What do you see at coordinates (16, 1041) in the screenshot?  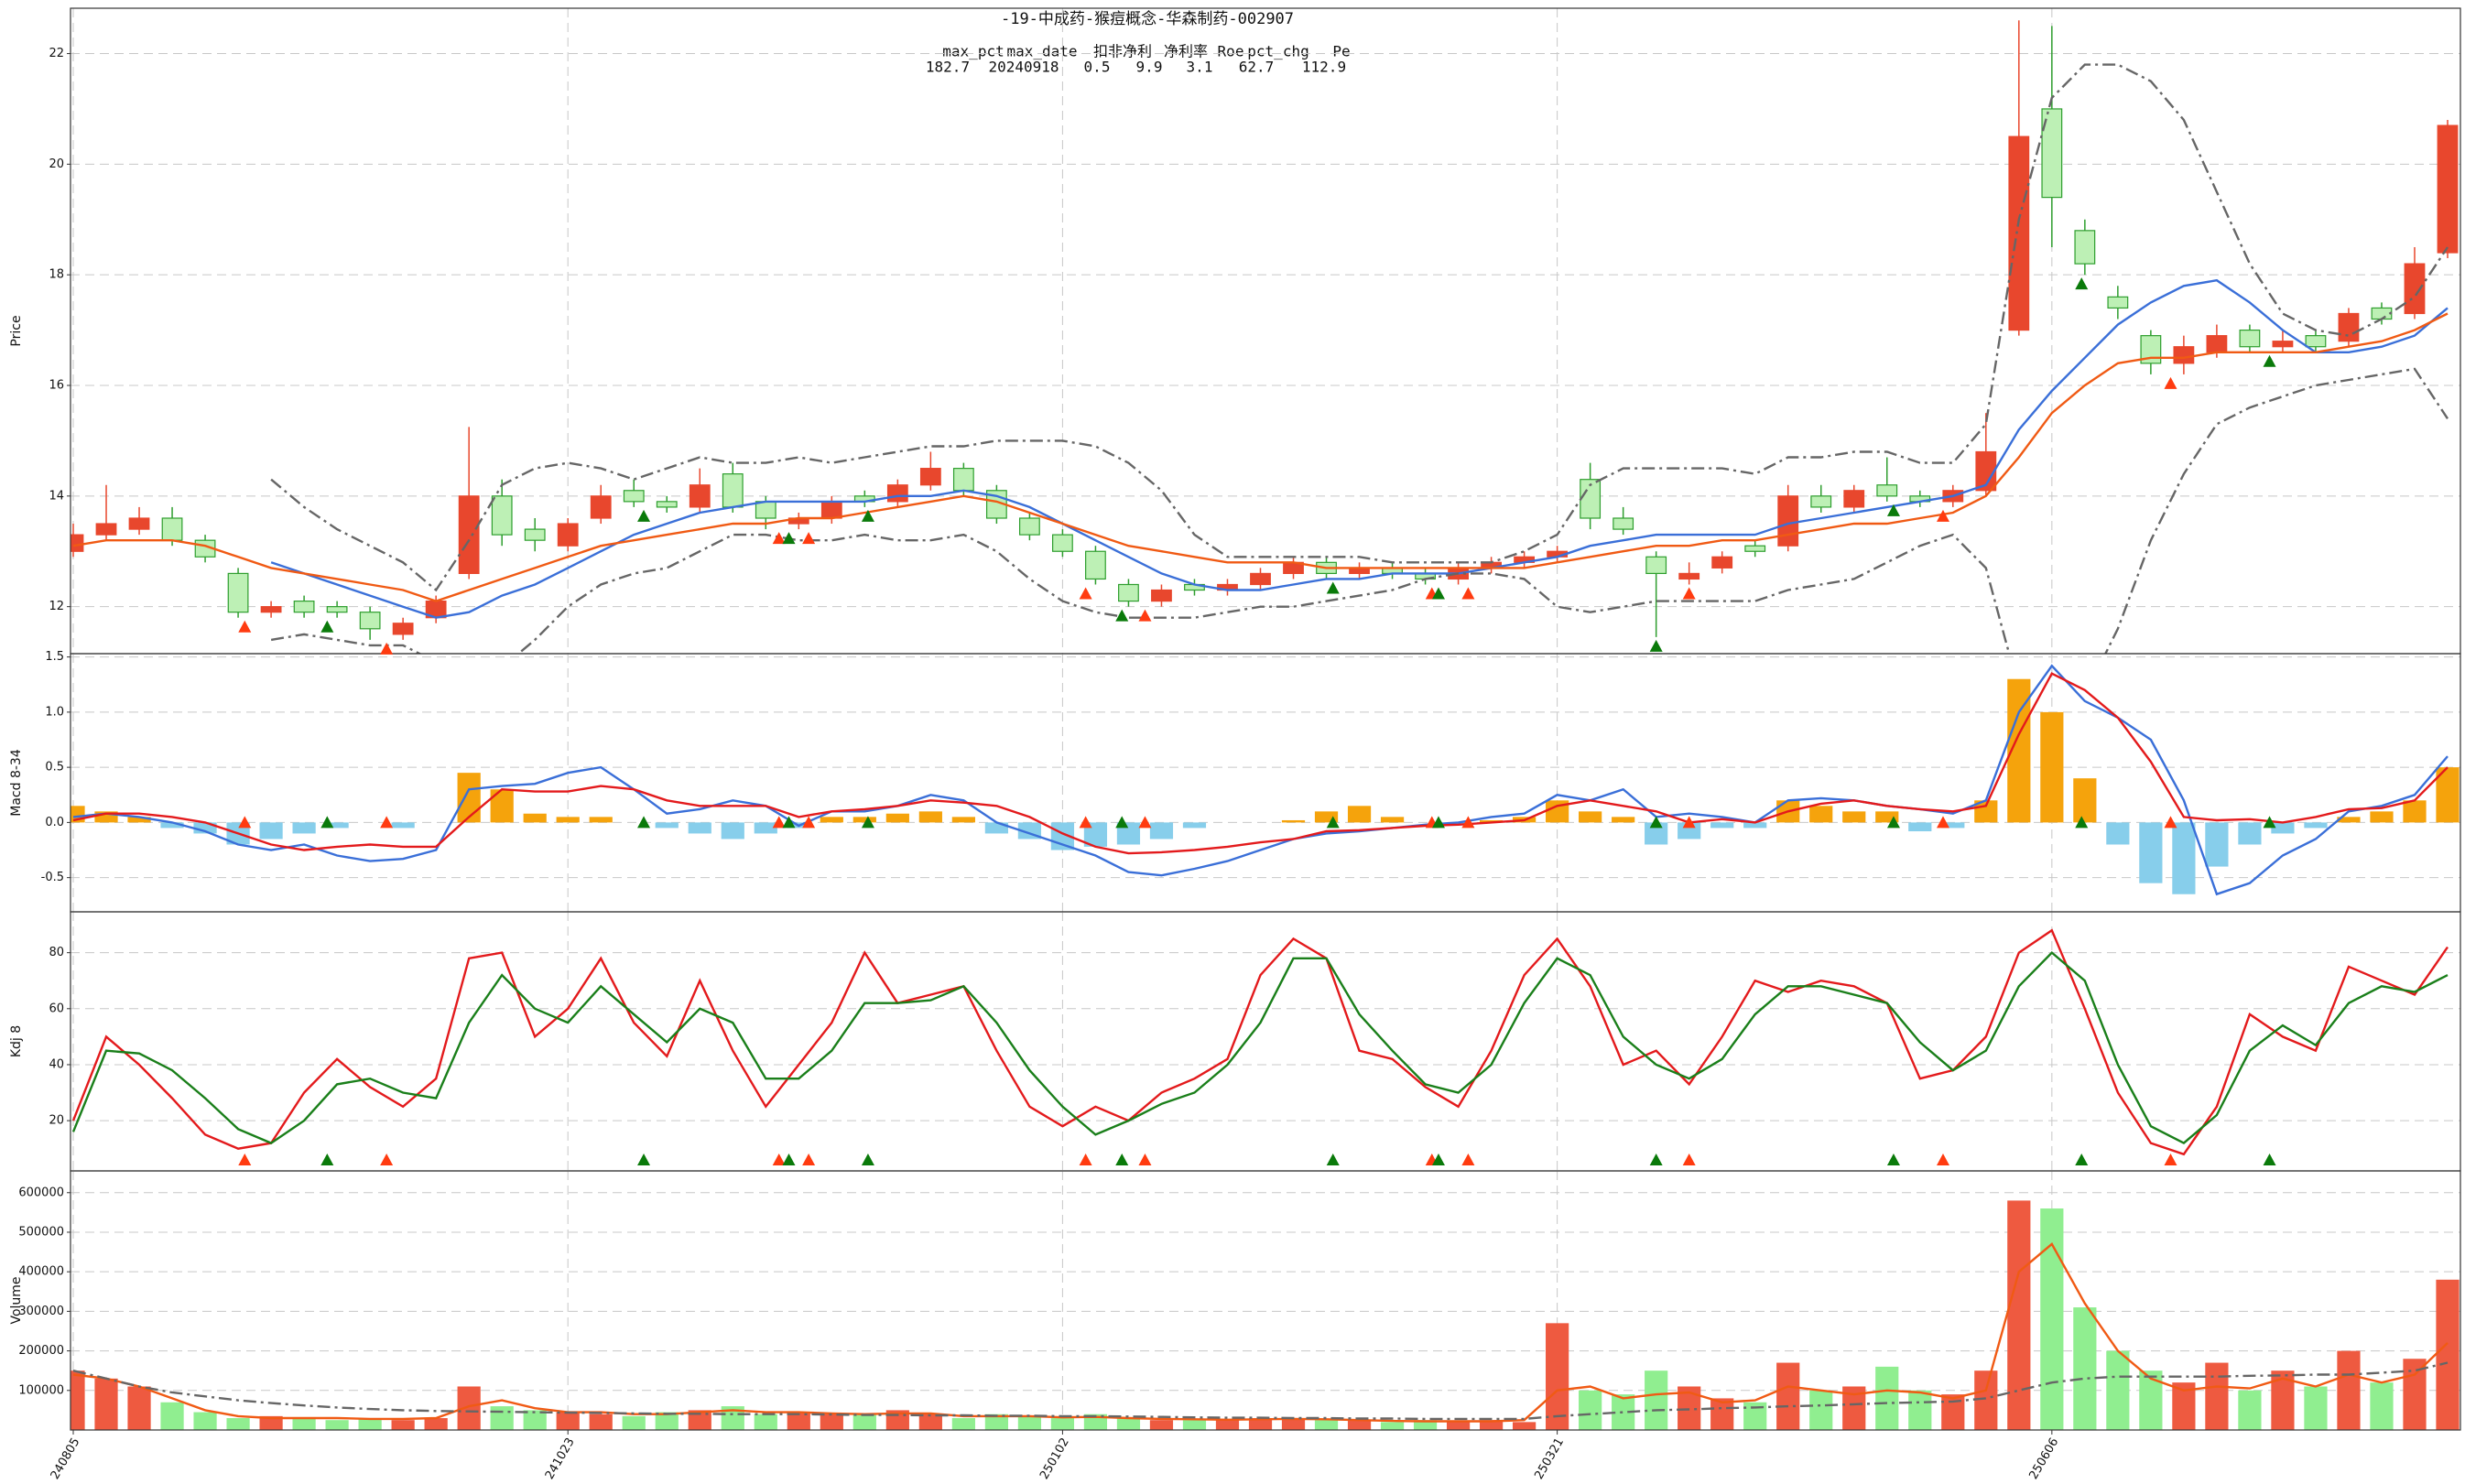 I see `y-axis-label: Kdj 8` at bounding box center [16, 1041].